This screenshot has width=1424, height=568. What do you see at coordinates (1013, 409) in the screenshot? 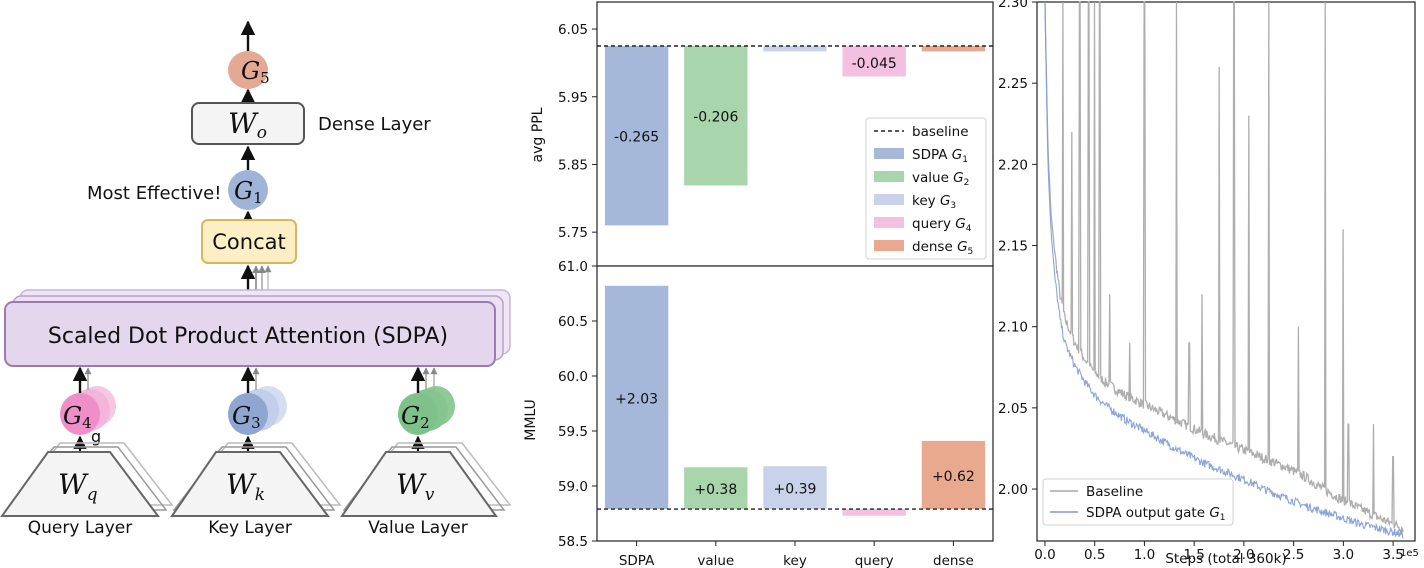
I see `line-ytick-label: 2.05` at bounding box center [1013, 409].